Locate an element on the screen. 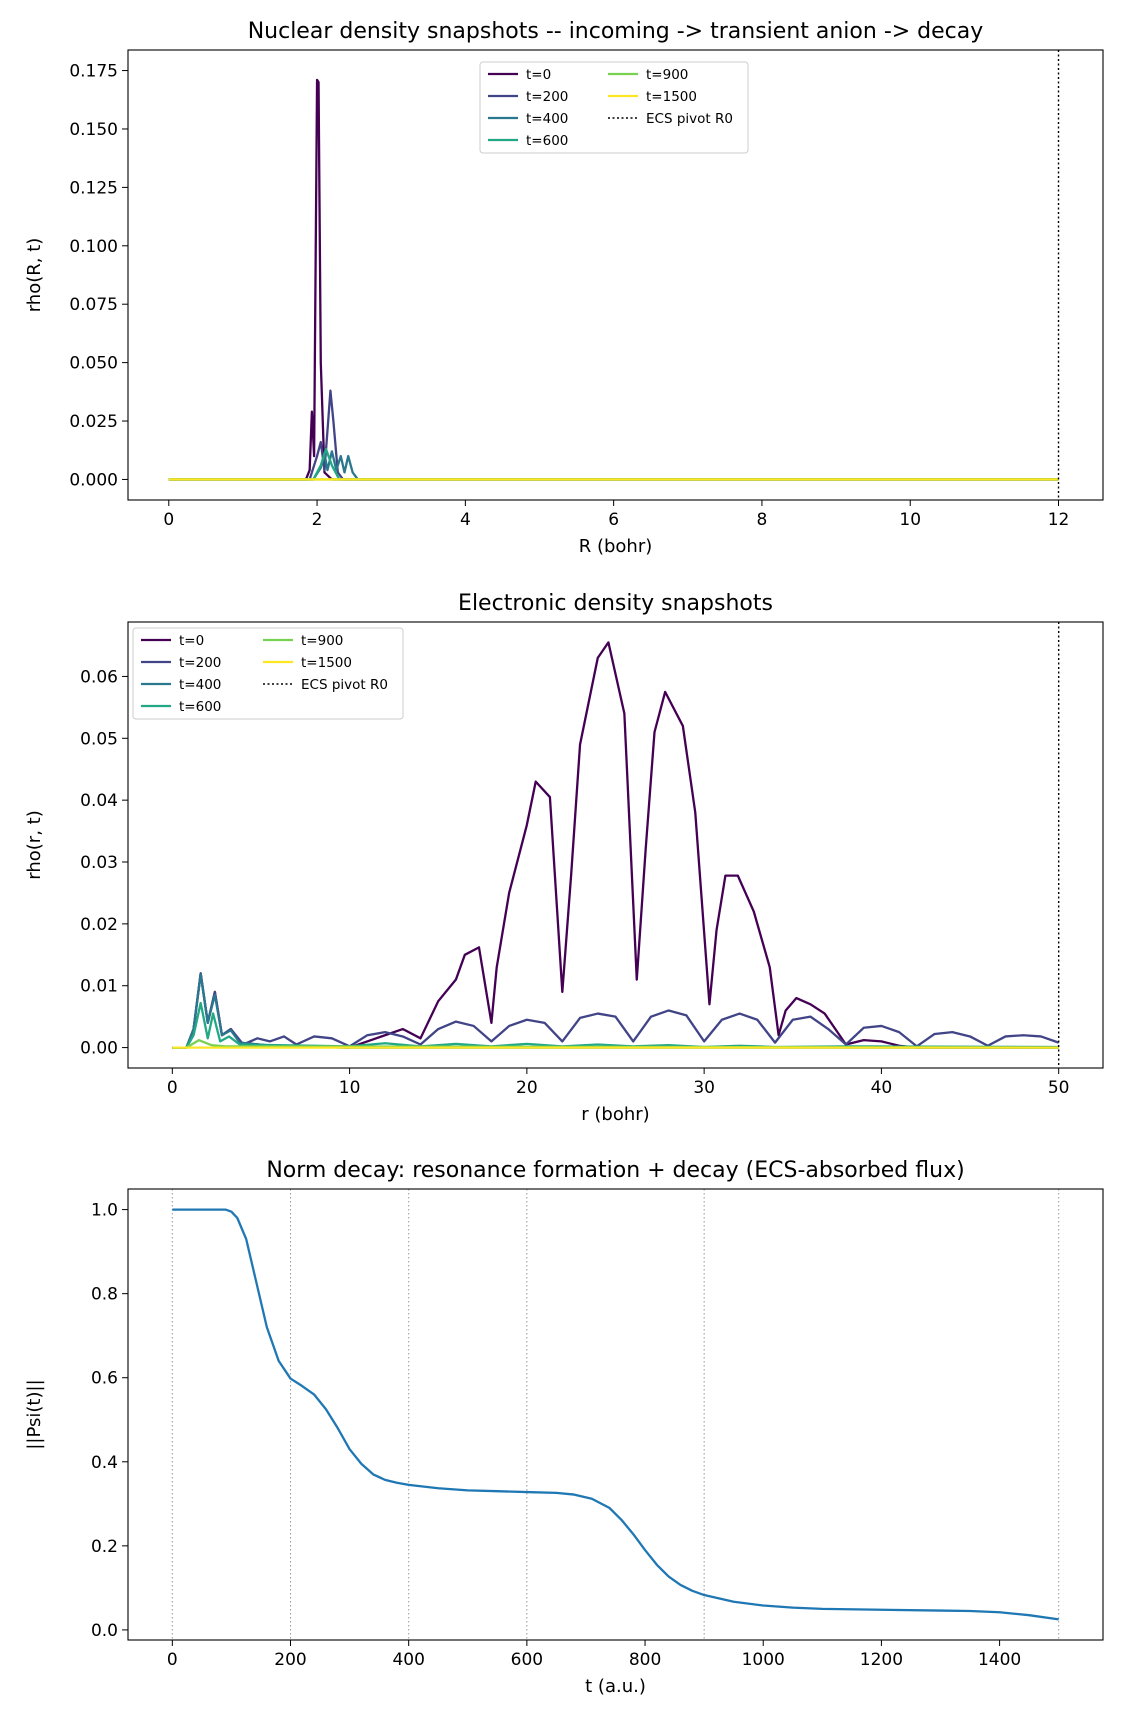  x-tick-label: 600 is located at coordinates (527, 1660).